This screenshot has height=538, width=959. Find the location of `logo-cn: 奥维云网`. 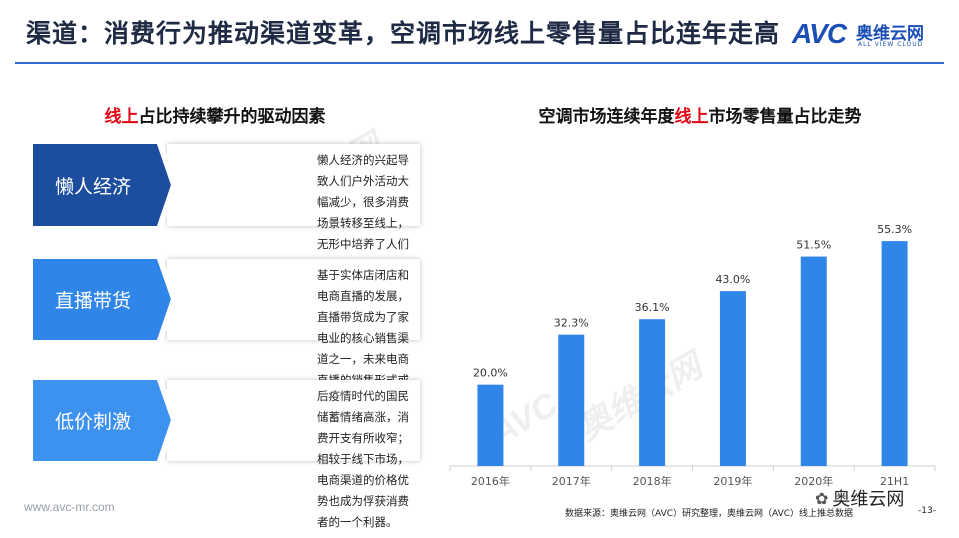

logo-cn: 奥维云网 is located at coordinates (890, 34).